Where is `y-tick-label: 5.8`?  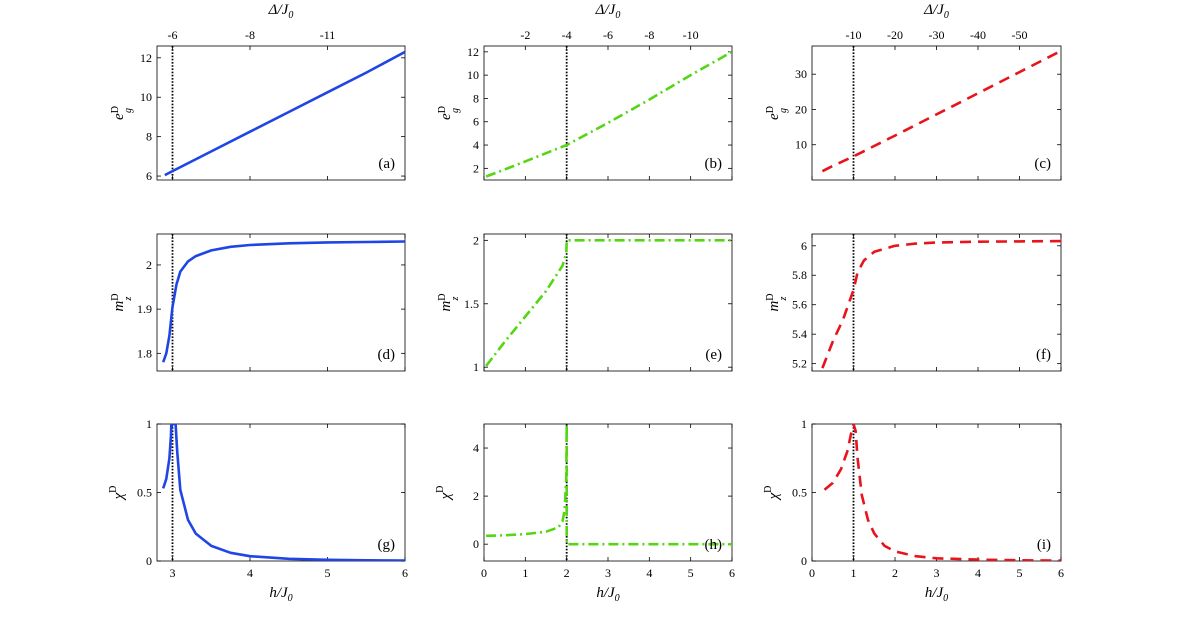 y-tick-label: 5.8 is located at coordinates (799, 275).